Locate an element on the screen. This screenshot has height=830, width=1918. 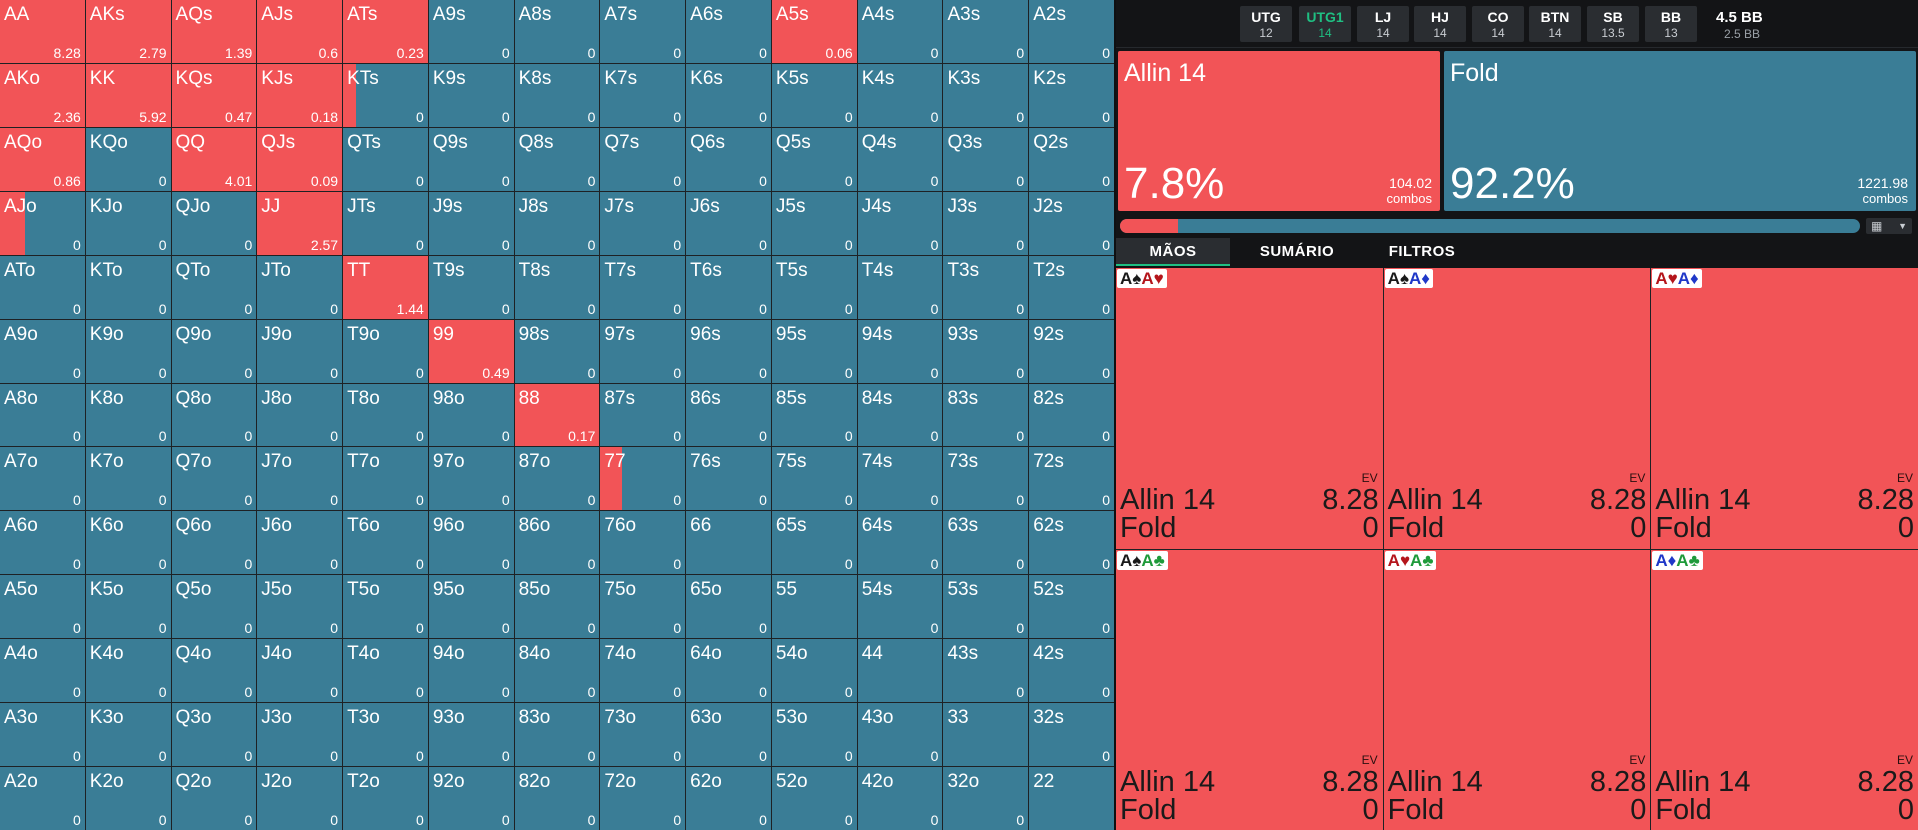
range-cell: 62o 0 is located at coordinates (728, 798).